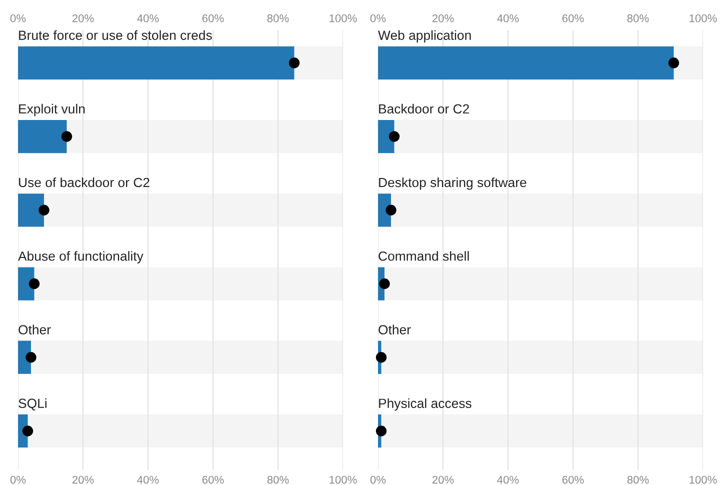  I want to click on y-tick-label: SQLi, so click(32, 404).